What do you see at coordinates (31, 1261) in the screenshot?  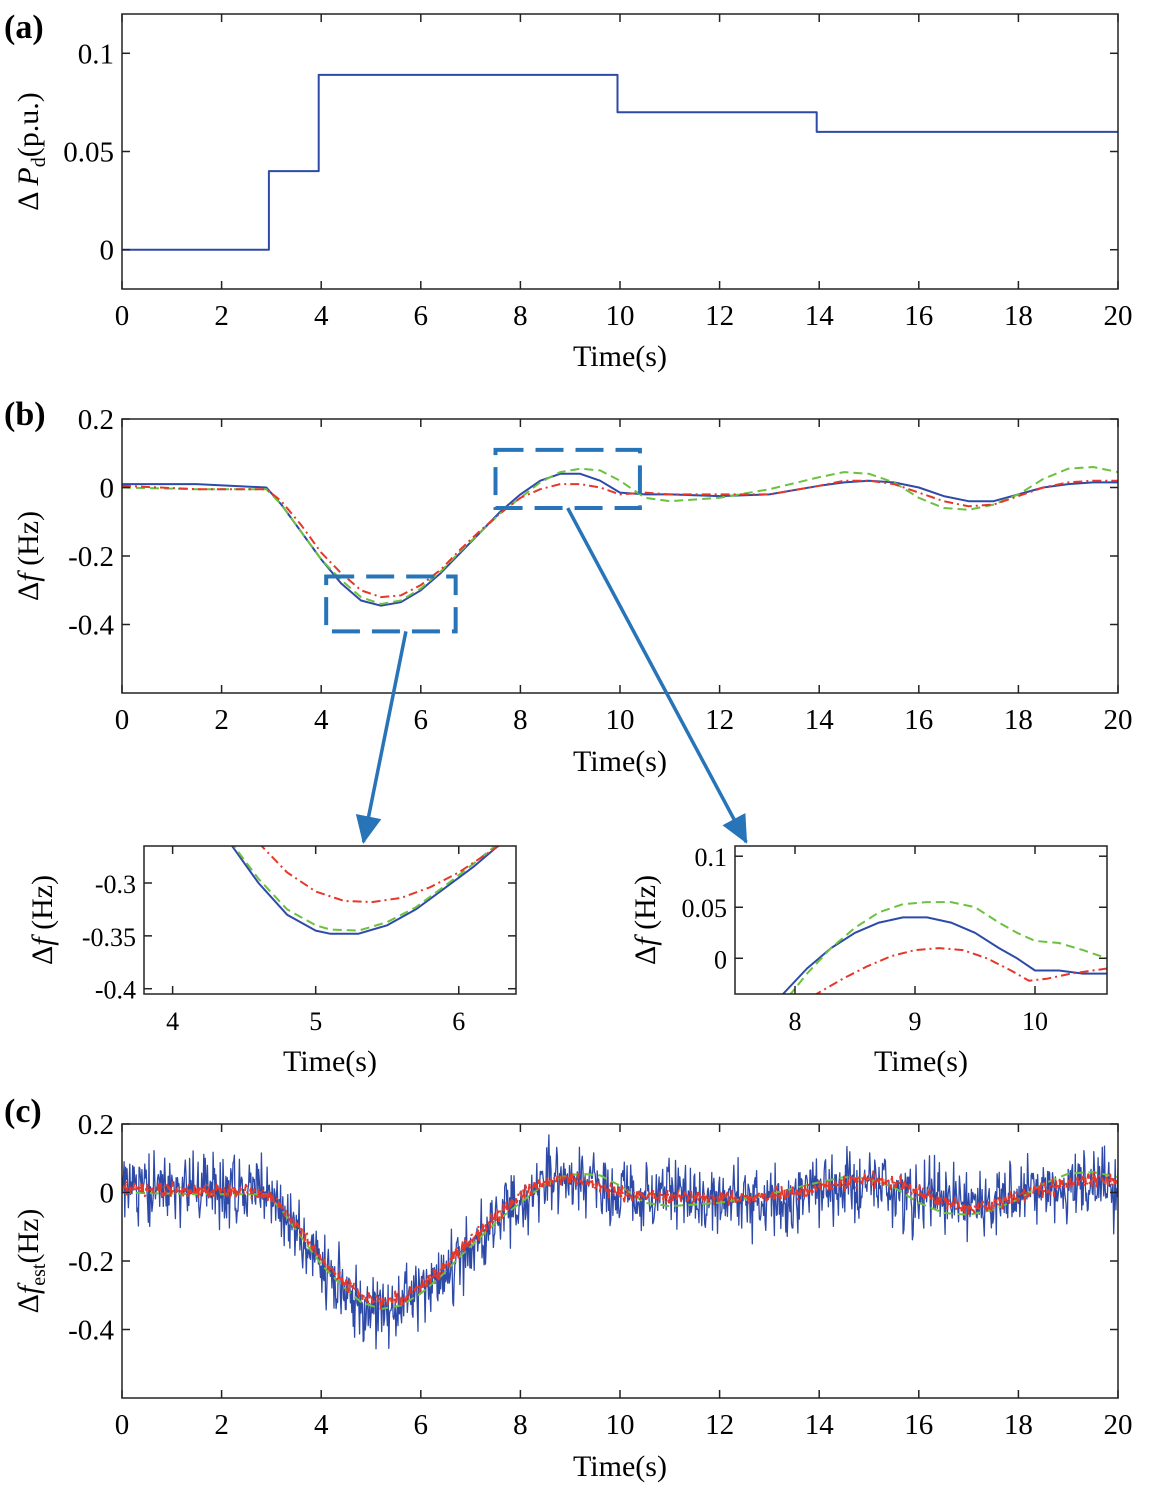 I see `y-axis-label: Δfest(Hz)` at bounding box center [31, 1261].